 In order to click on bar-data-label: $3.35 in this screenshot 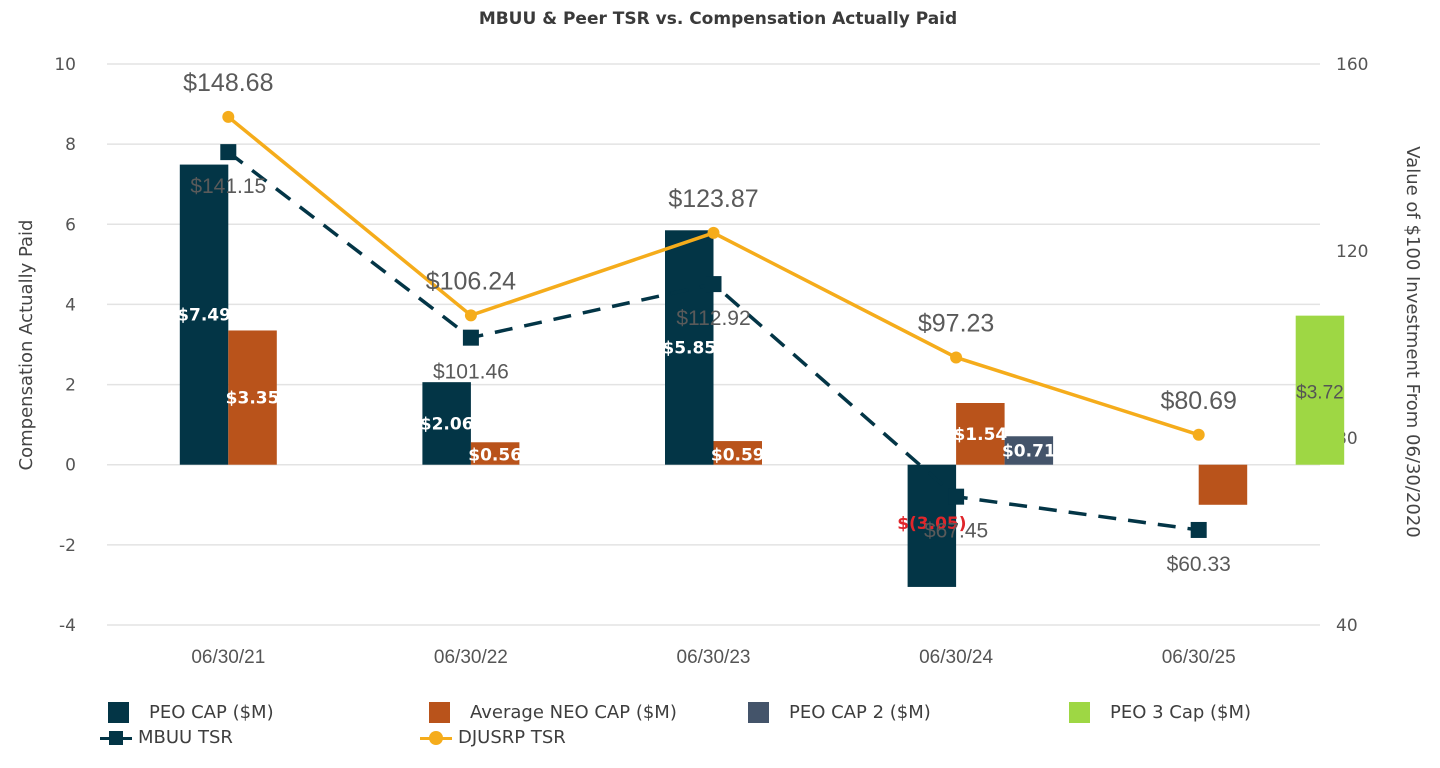, I will do `click(253, 399)`.